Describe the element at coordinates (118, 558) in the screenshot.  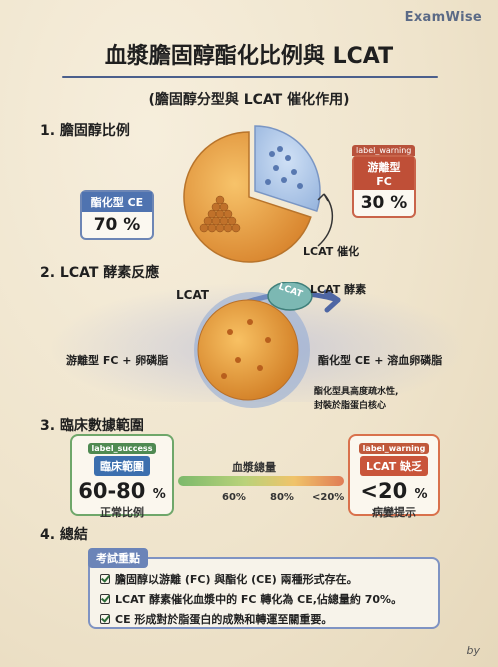
I see `summary-title: 考試重點` at that location.